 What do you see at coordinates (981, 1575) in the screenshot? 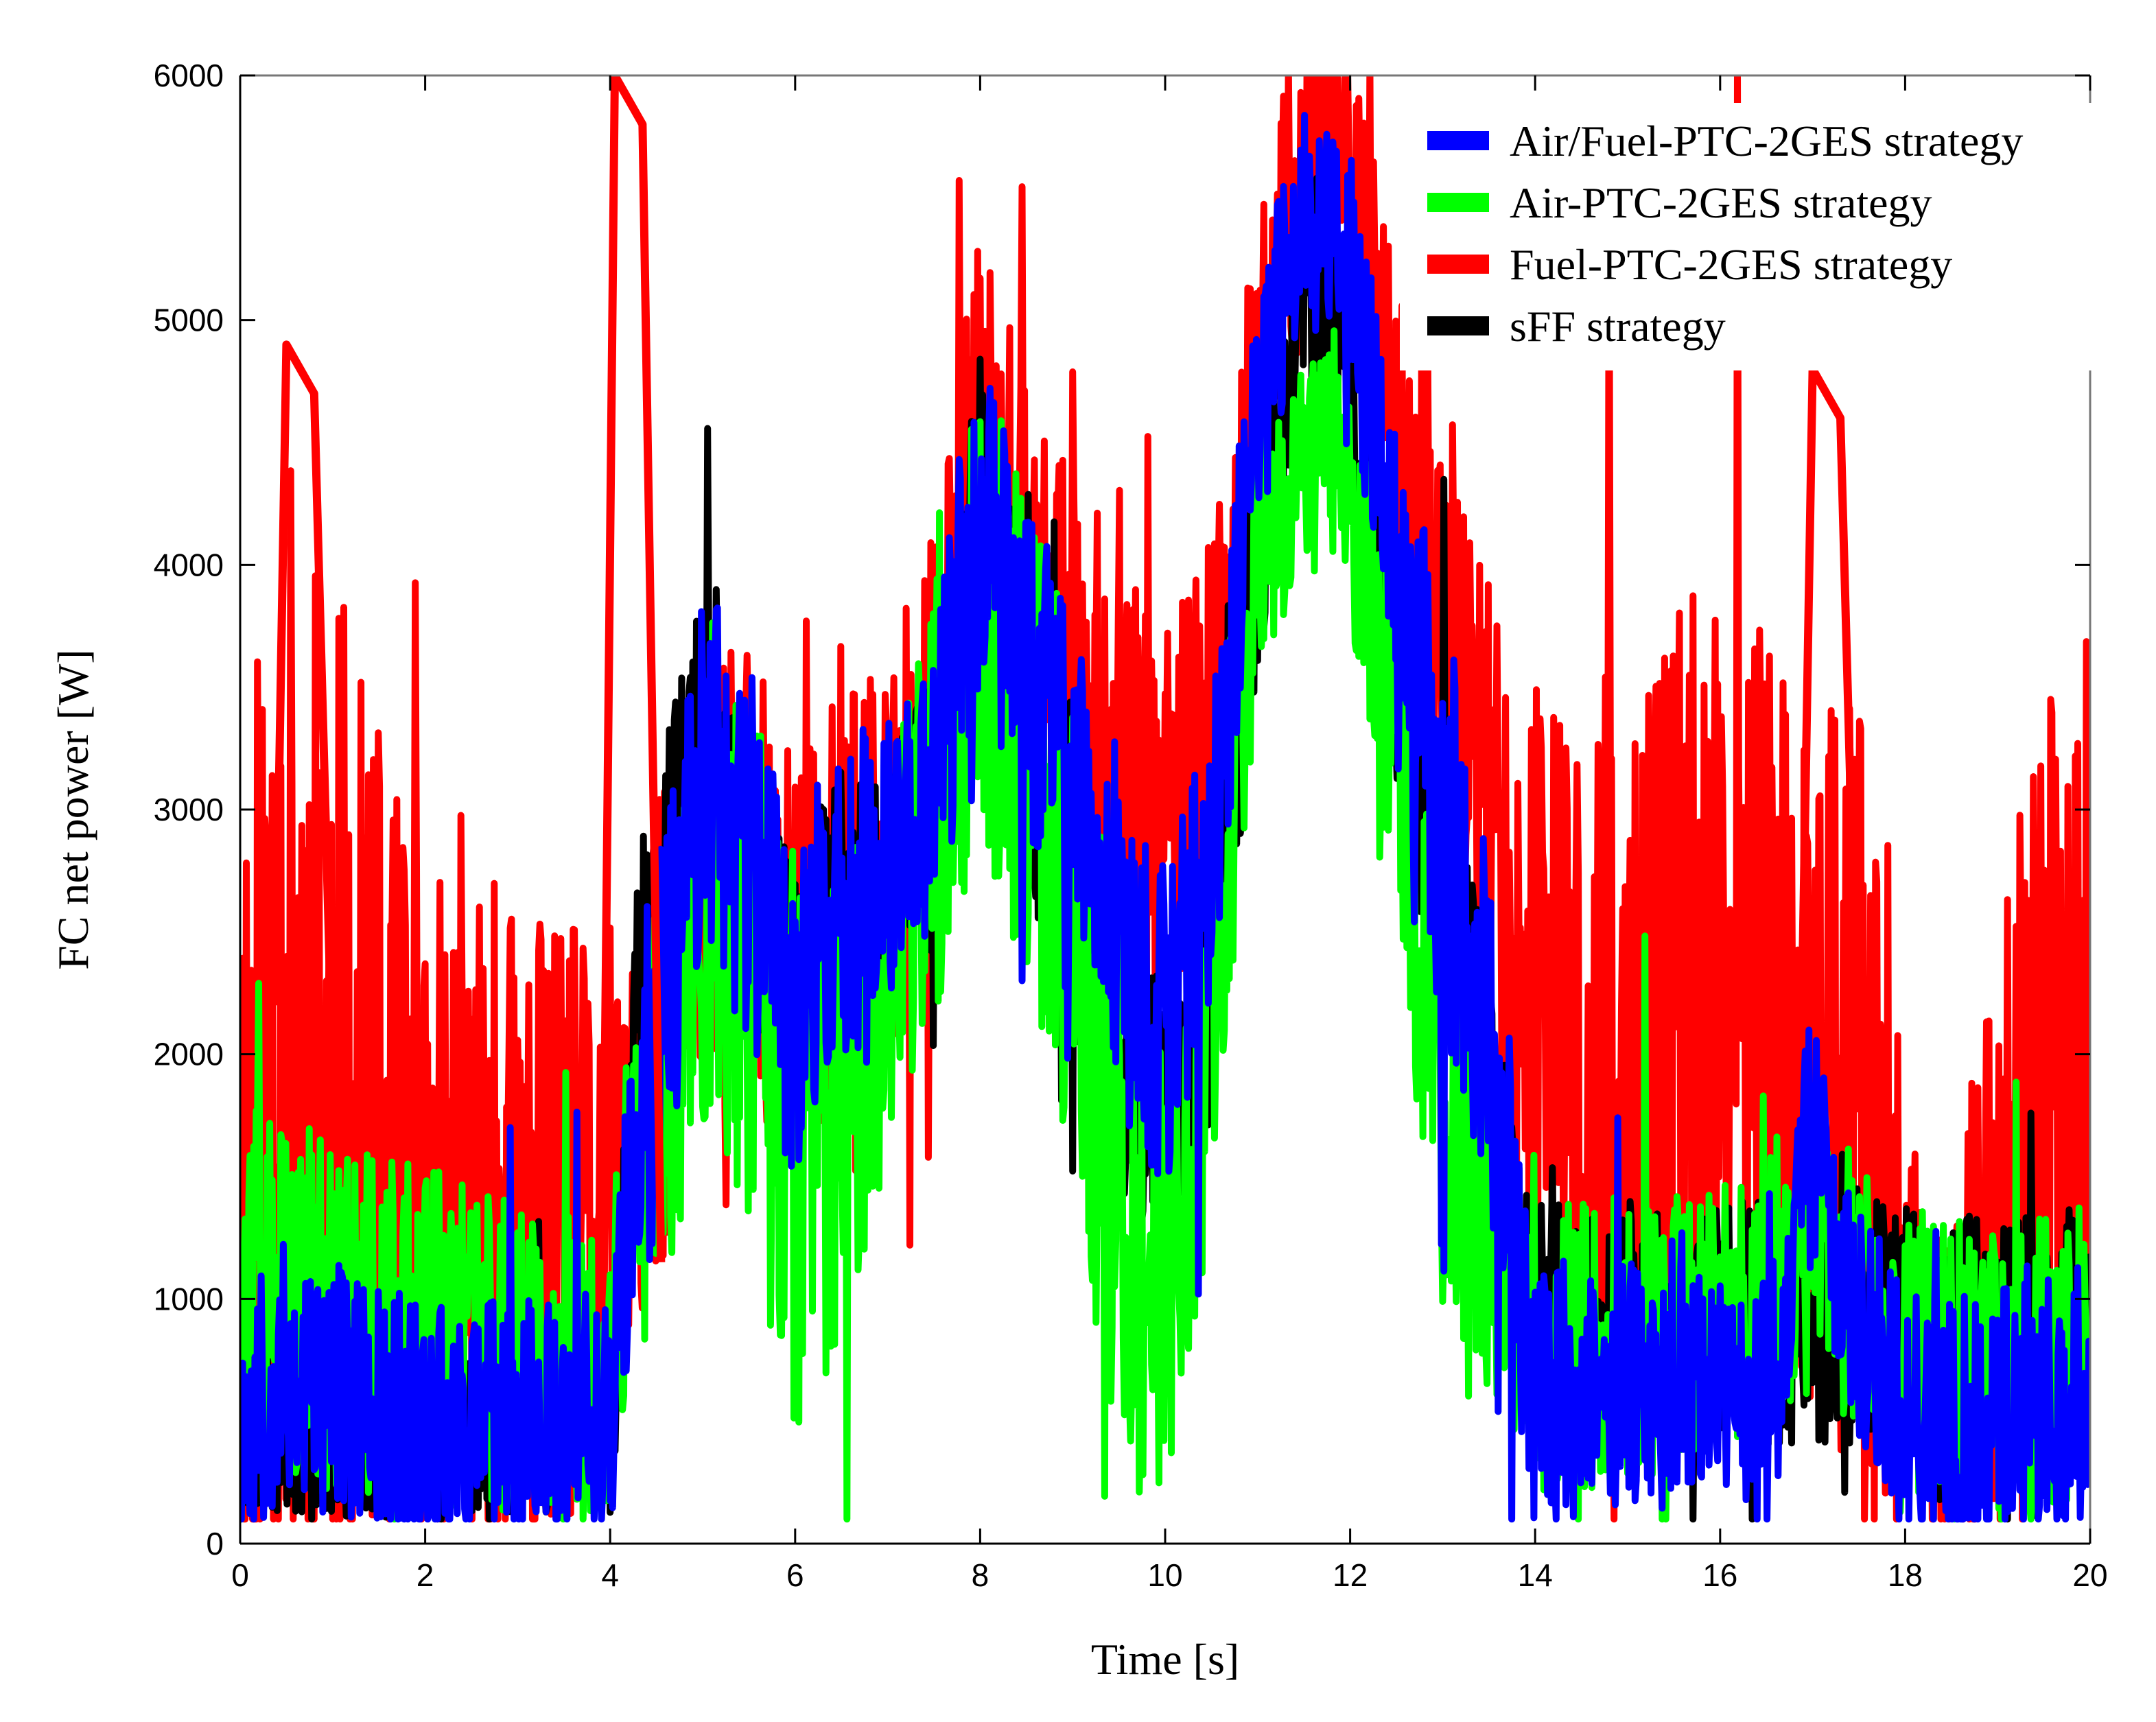
I see `x-tick-label: 8` at bounding box center [981, 1575].